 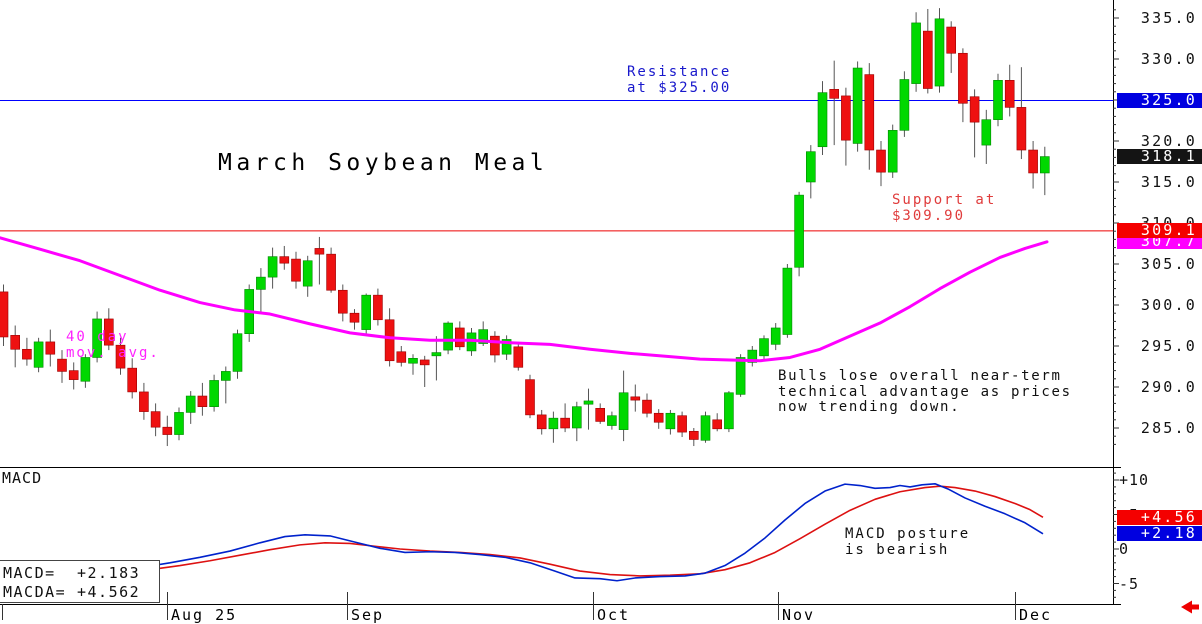 What do you see at coordinates (1190, 607) in the screenshot?
I see `red-left-arrow-icon` at bounding box center [1190, 607].